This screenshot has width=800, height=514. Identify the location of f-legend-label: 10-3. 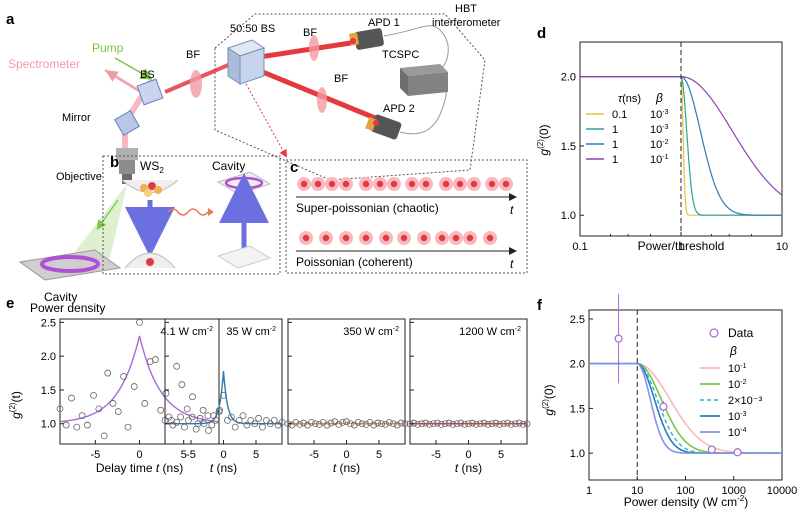
(737, 417).